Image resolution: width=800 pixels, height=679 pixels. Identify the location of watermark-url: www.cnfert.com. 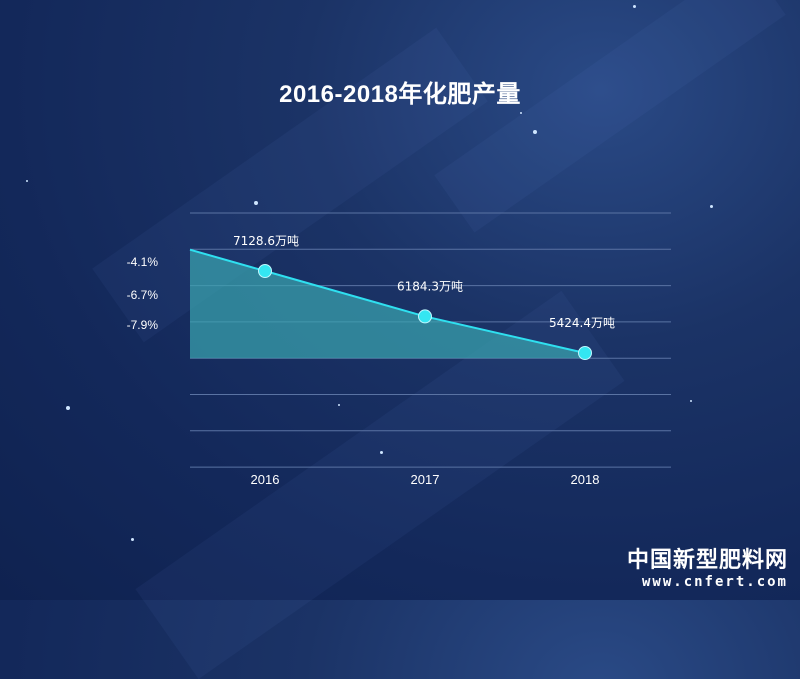
(714, 582).